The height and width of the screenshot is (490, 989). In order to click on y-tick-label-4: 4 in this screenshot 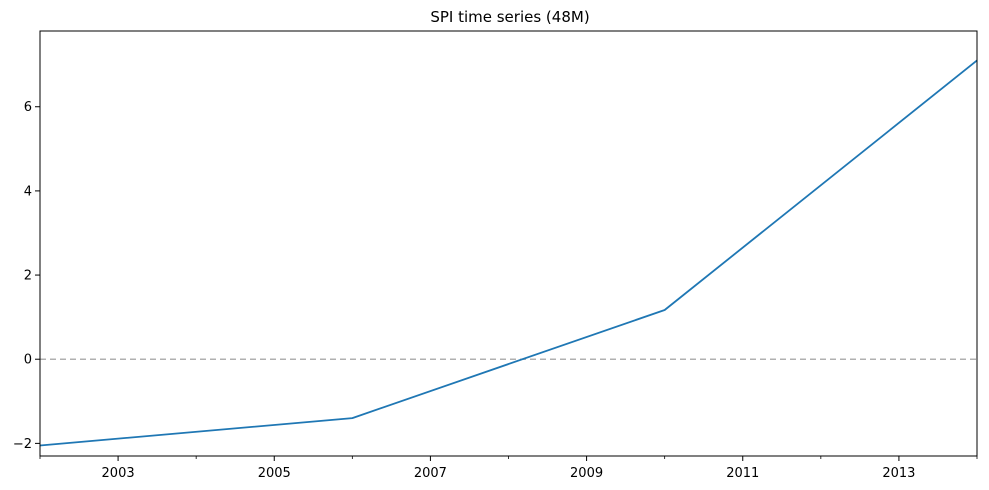, I will do `click(28, 191)`.